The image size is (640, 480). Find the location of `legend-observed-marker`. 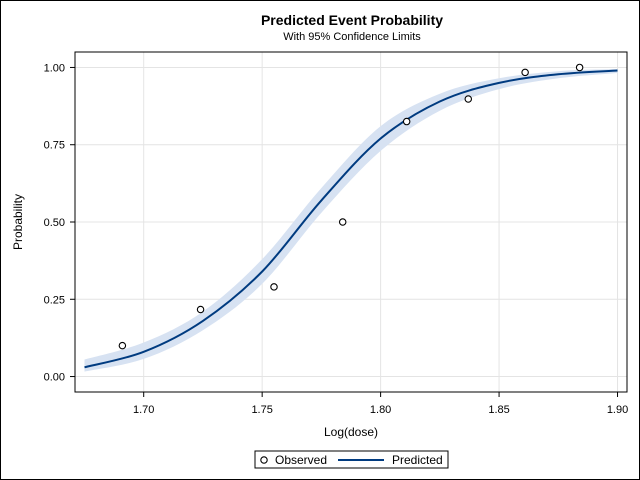

legend-observed-marker is located at coordinates (264, 460).